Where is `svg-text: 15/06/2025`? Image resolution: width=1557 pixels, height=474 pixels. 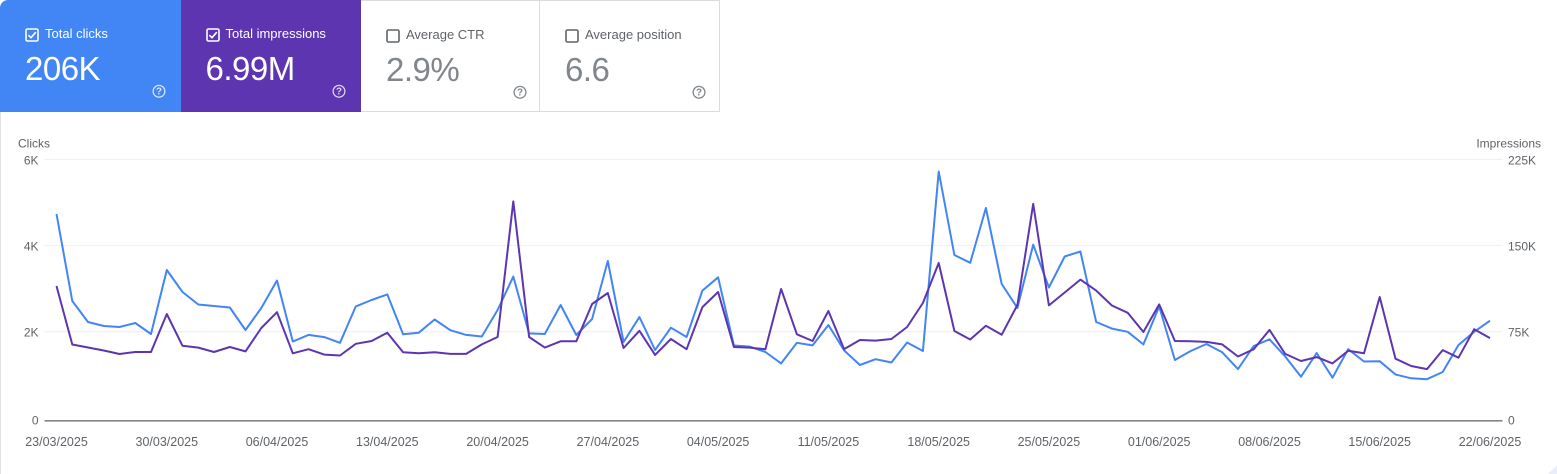 svg-text: 15/06/2025 is located at coordinates (1379, 442).